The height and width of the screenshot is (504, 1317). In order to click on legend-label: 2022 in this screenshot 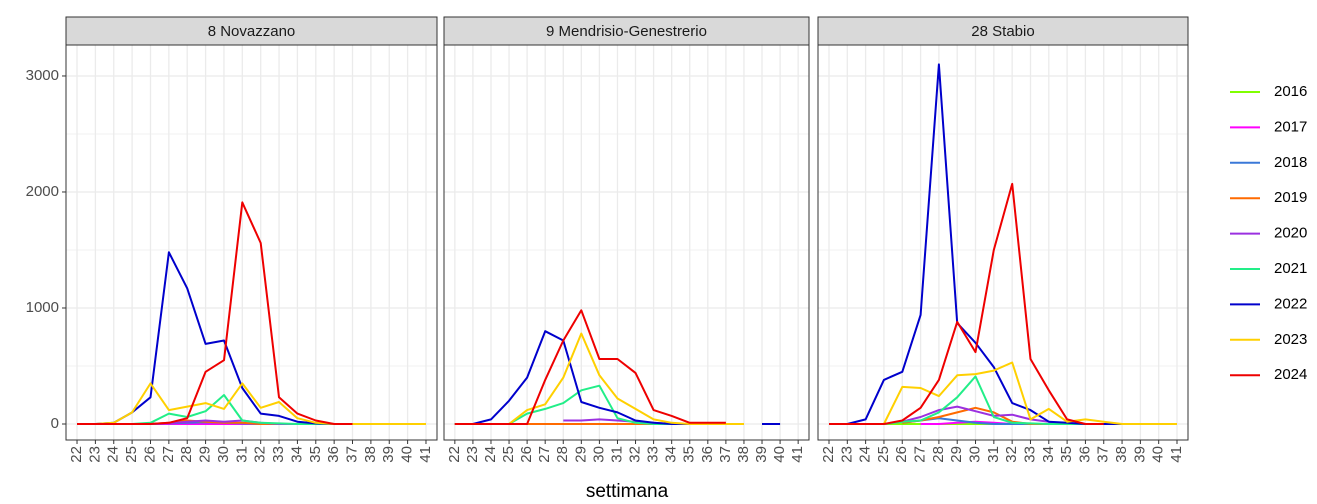, I will do `click(1290, 303)`.